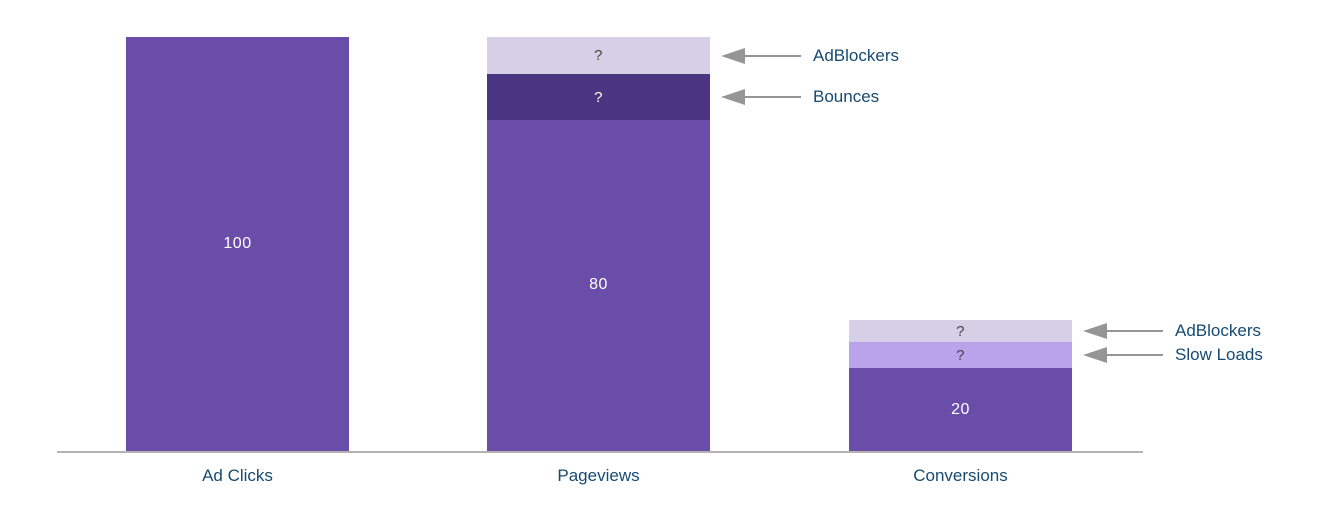  What do you see at coordinates (1219, 355) in the screenshot?
I see `annotation-label-slow-loads: Slow Loads` at bounding box center [1219, 355].